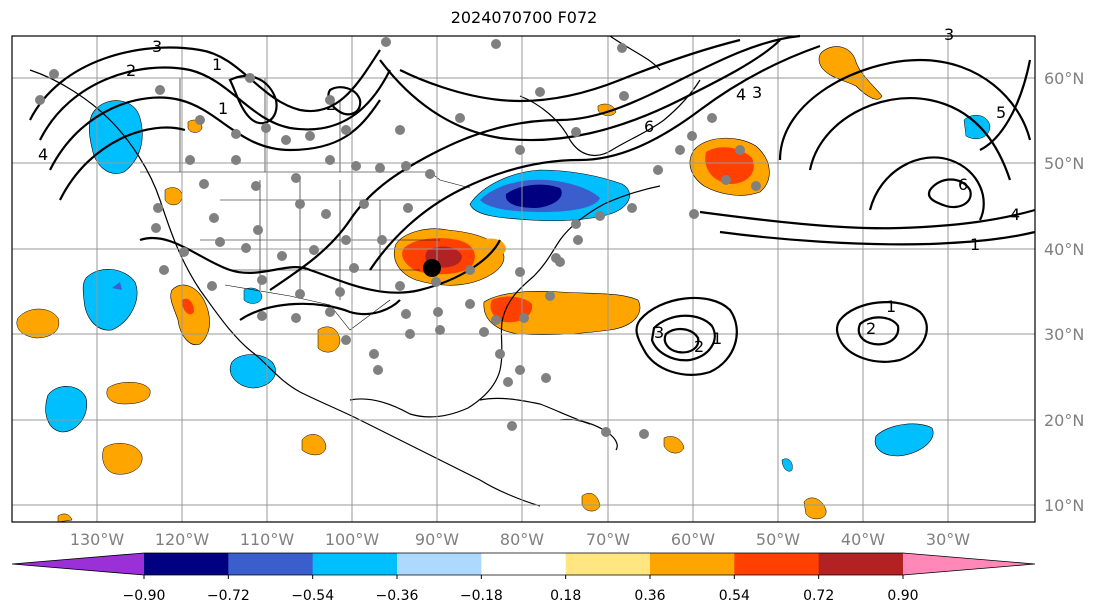  What do you see at coordinates (902, 596) in the screenshot?
I see `colorbar-tick-label: 0.90` at bounding box center [902, 596].